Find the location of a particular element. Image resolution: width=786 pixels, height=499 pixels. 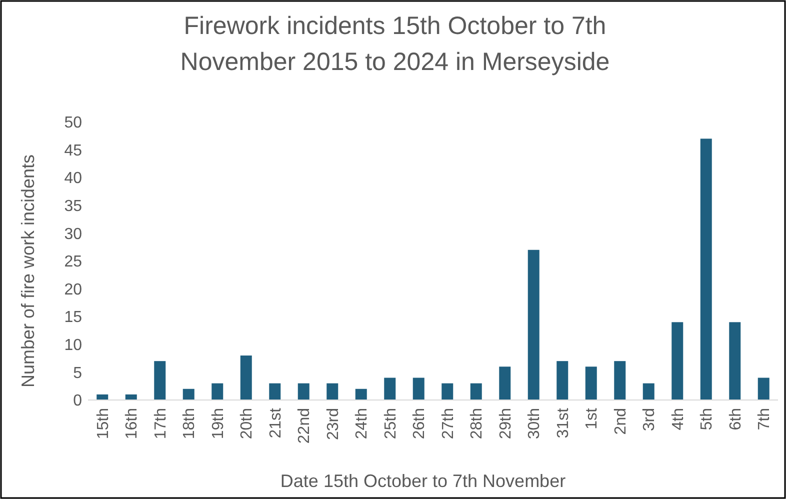

x-tick-label: 27th is located at coordinates (448, 424).